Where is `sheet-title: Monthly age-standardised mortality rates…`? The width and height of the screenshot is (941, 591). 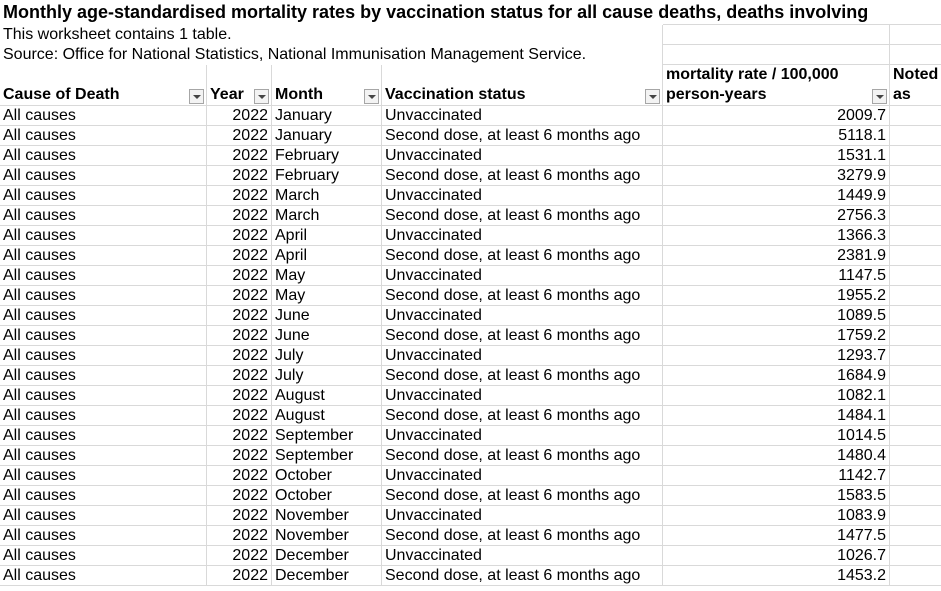 sheet-title: Monthly age-standardised mortality rates… is located at coordinates (436, 12).